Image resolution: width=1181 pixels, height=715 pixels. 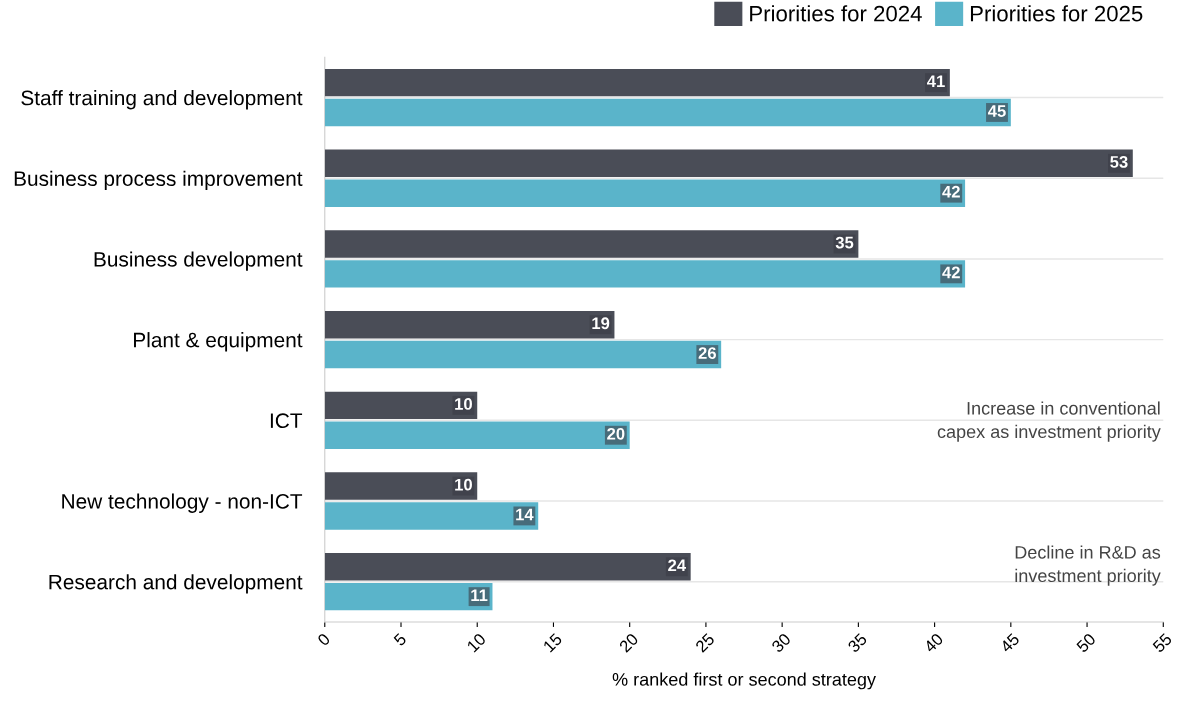 I want to click on x-tick-label: 15, so click(x=552, y=642).